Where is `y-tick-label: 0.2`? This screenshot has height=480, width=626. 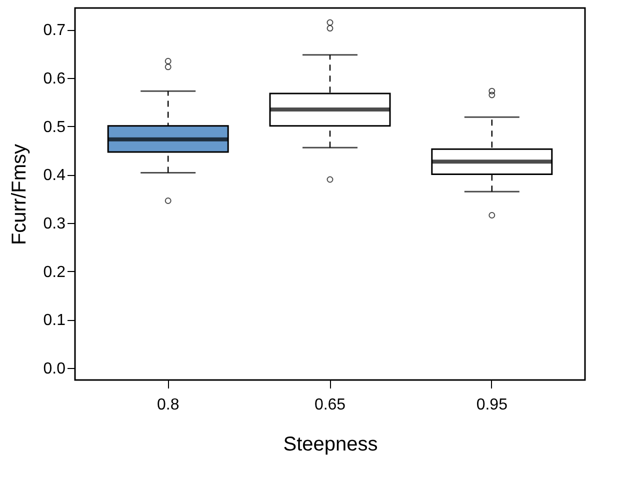
y-tick-label: 0.2 is located at coordinates (54, 272).